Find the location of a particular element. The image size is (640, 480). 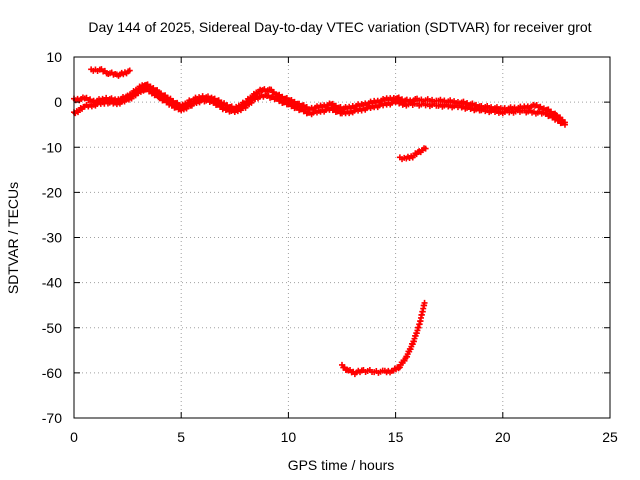

y-tick-label: -40 is located at coordinates (52, 283).